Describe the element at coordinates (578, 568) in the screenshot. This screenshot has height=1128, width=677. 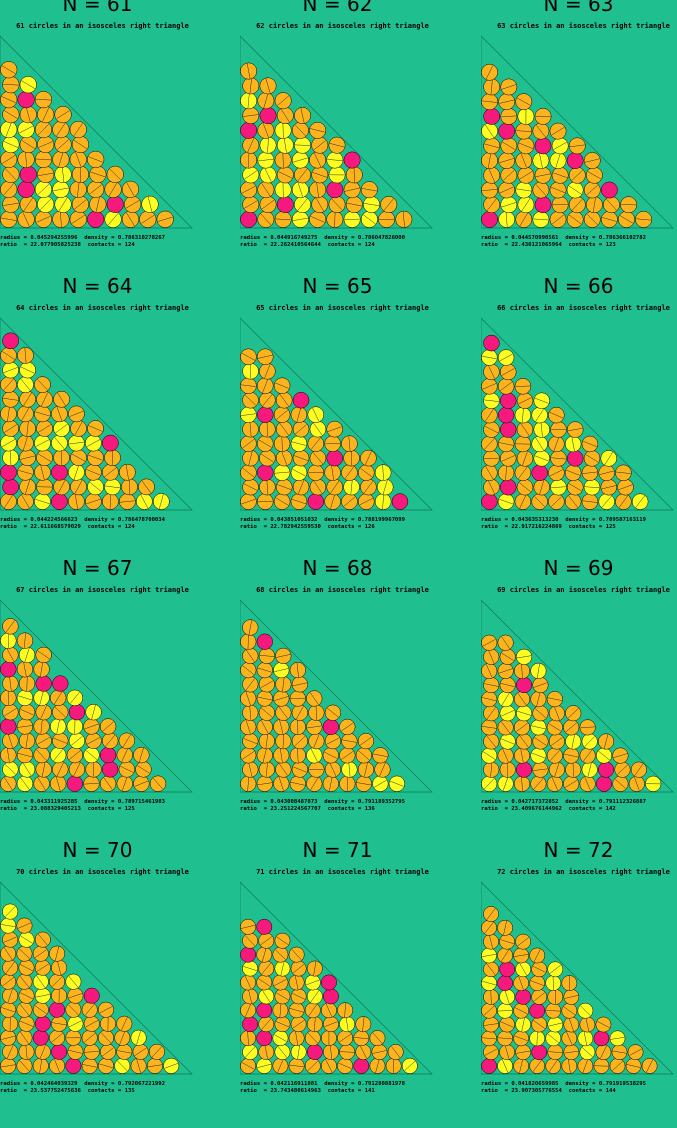
I see `panel-title: N = 69` at that location.